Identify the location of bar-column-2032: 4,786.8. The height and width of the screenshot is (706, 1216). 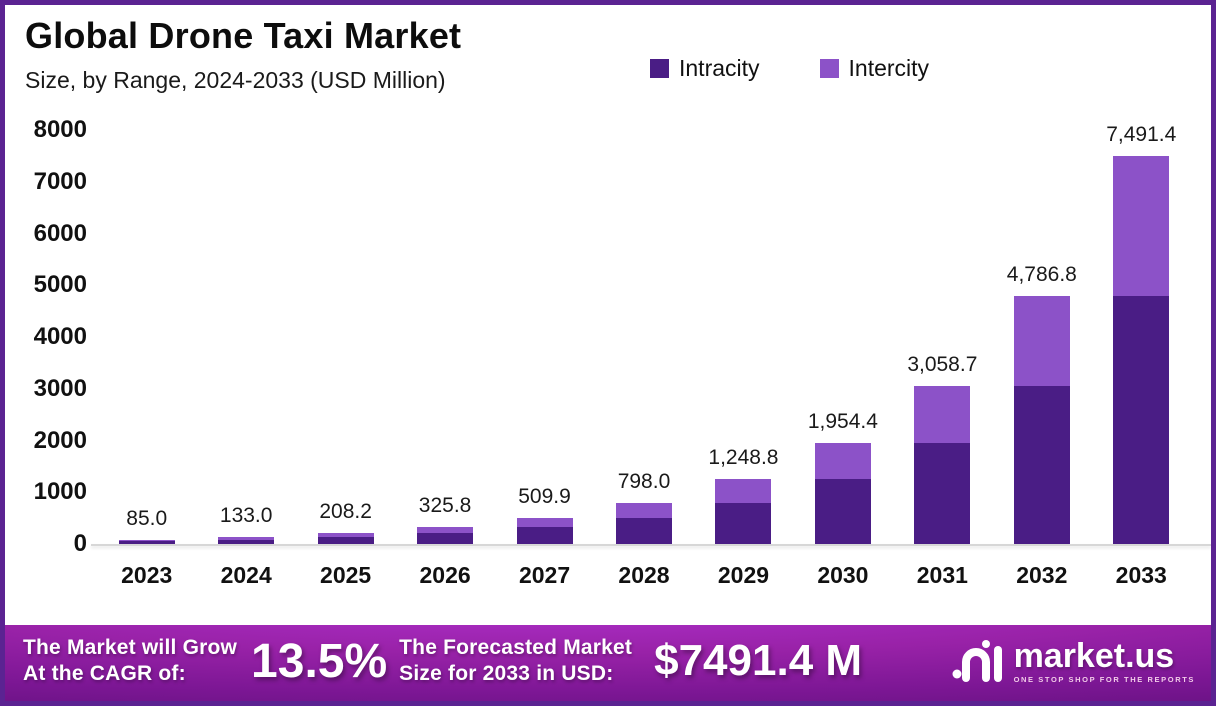
(1041, 403).